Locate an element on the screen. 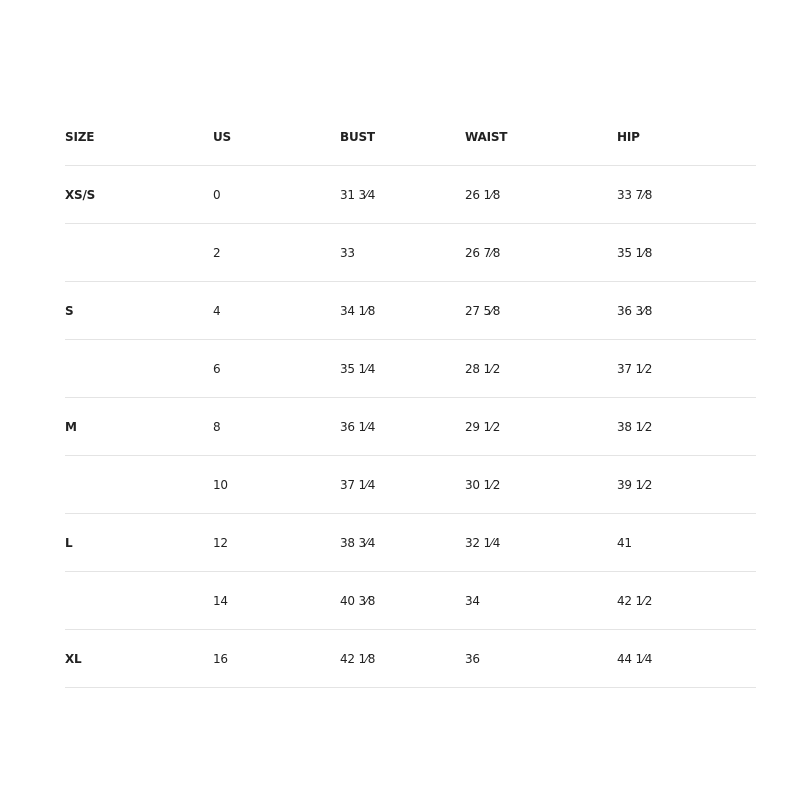 The height and width of the screenshot is (800, 800). table-row: 14 40 3⁄8 34 42 1⁄2 is located at coordinates (410, 601).